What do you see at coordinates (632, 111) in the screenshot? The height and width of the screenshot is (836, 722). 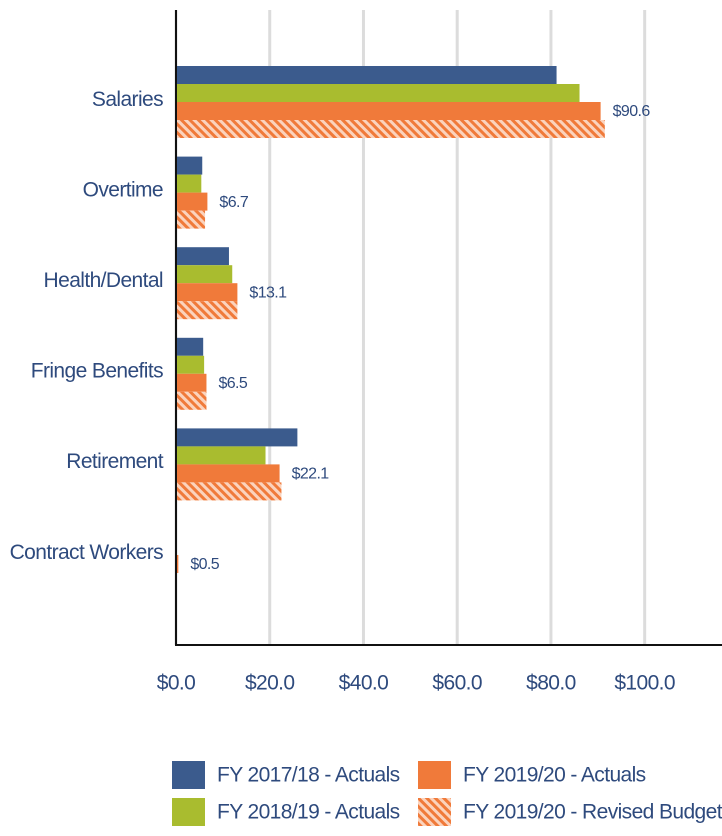 I see `data-label: $90.6` at bounding box center [632, 111].